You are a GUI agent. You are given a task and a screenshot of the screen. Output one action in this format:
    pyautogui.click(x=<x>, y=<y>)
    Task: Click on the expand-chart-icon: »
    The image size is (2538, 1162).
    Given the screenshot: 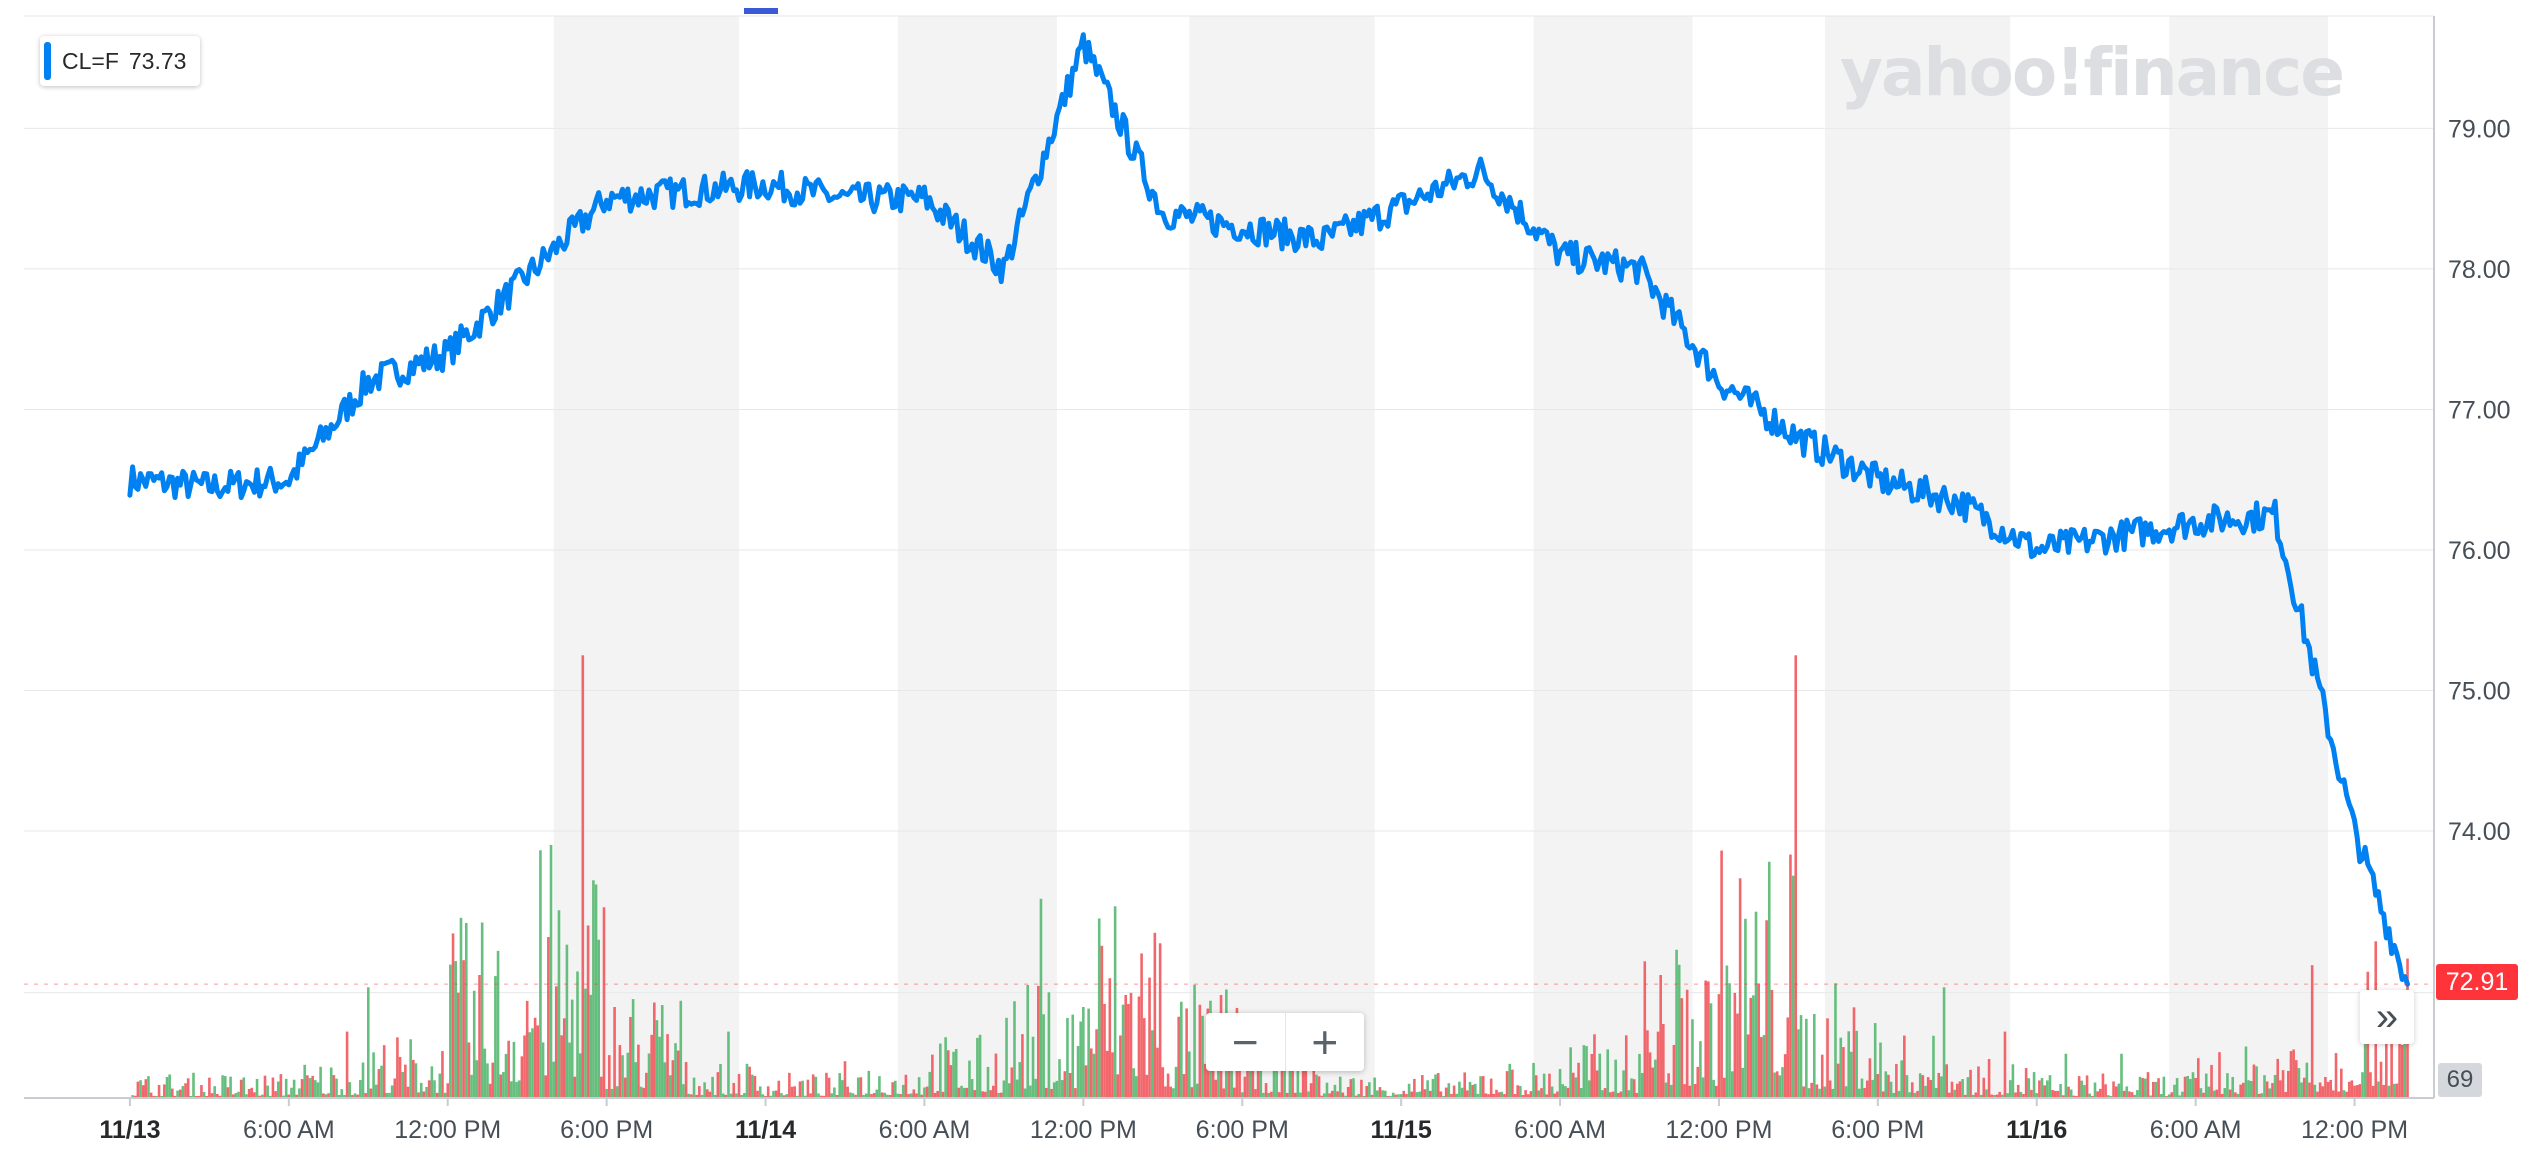 What is the action you would take?
    pyautogui.click(x=2387, y=1017)
    